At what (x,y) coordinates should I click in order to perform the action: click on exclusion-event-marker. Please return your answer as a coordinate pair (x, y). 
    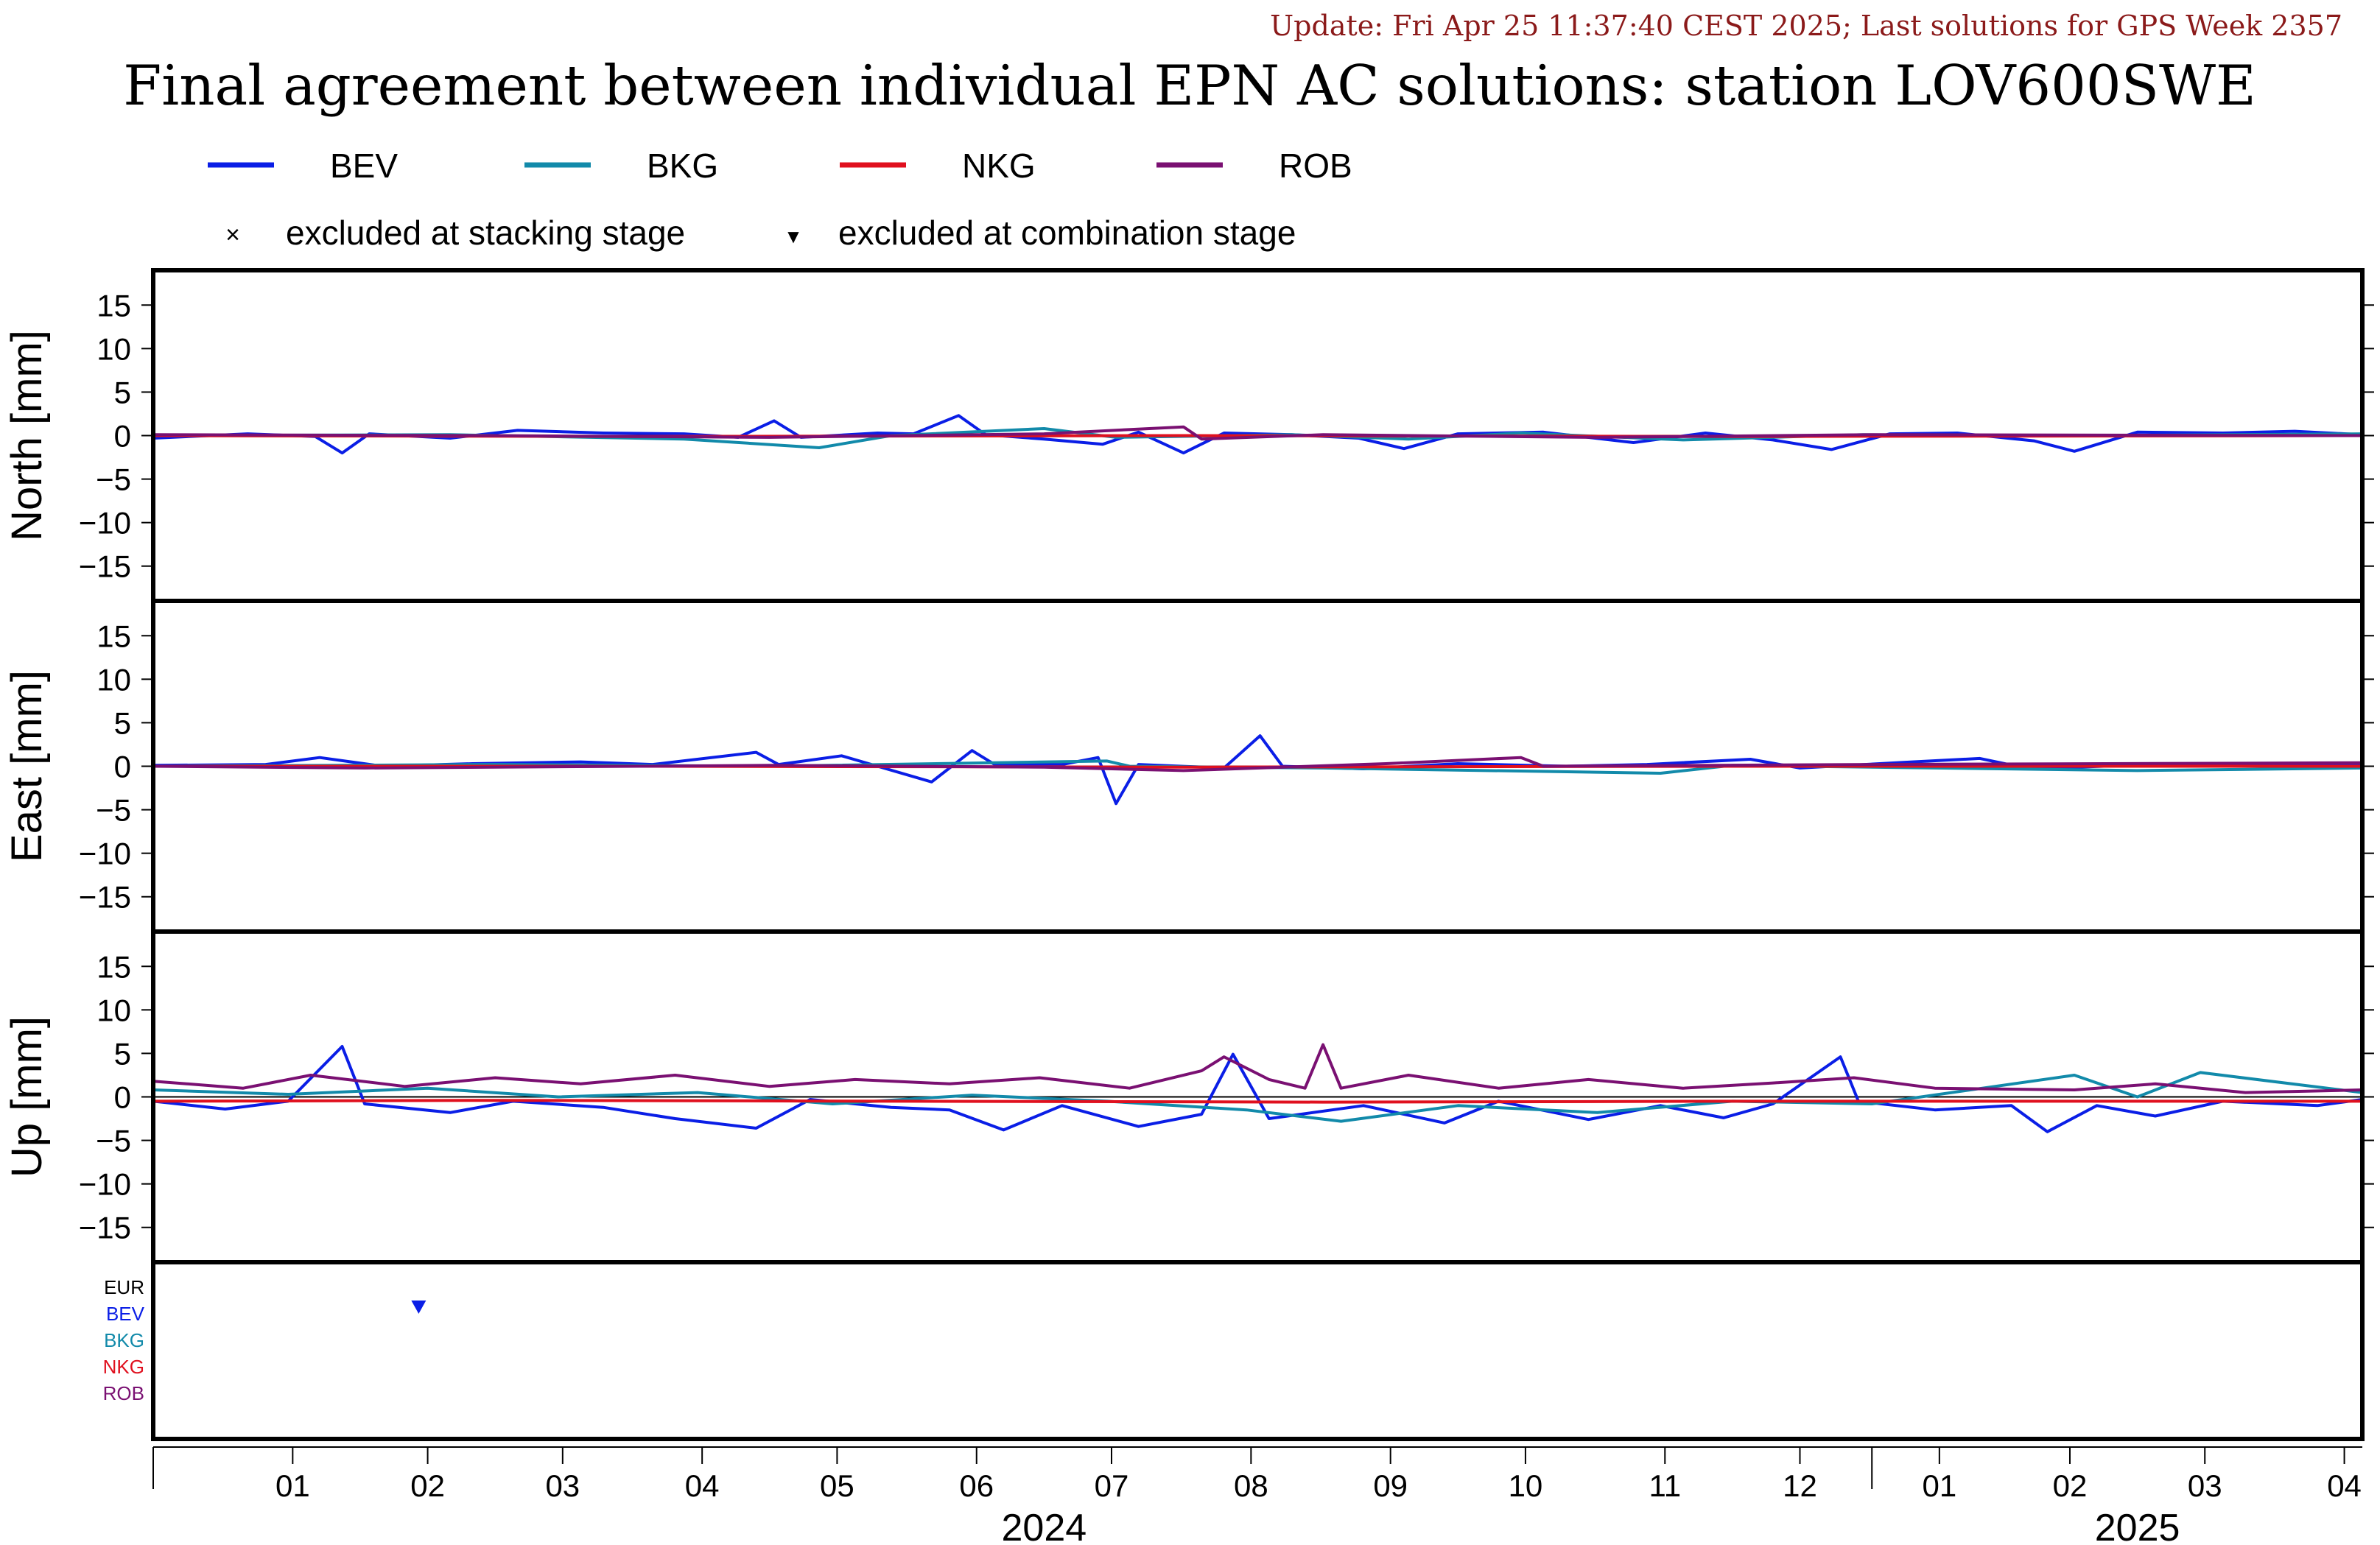
    Looking at the image, I should click on (418, 1308).